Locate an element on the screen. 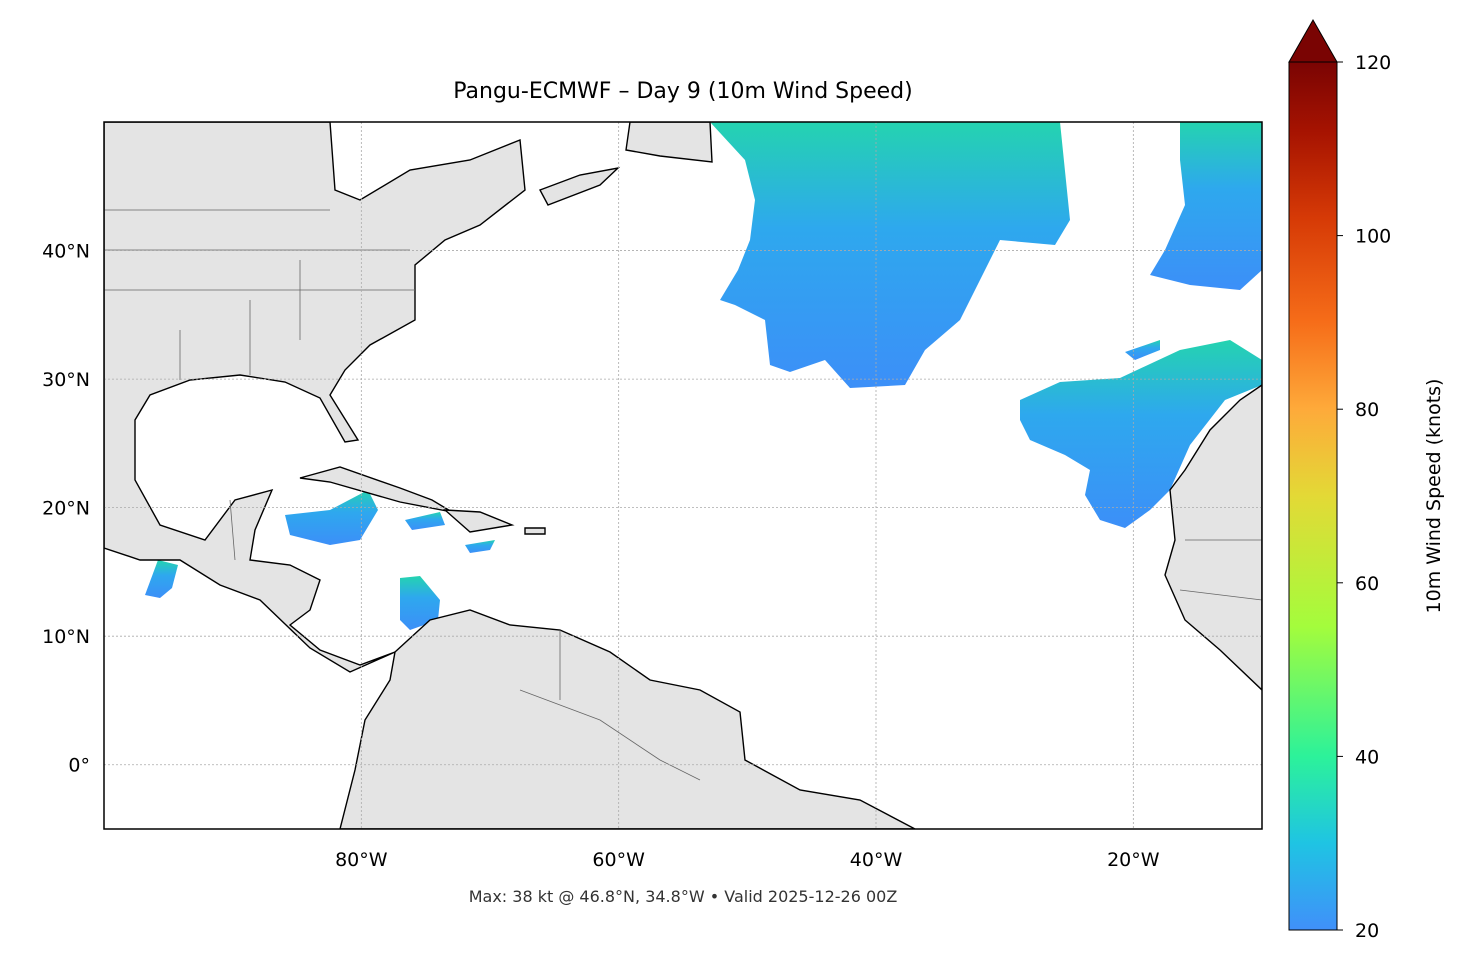 The image size is (1466, 973). colorbar-extend is located at coordinates (1313, 40).